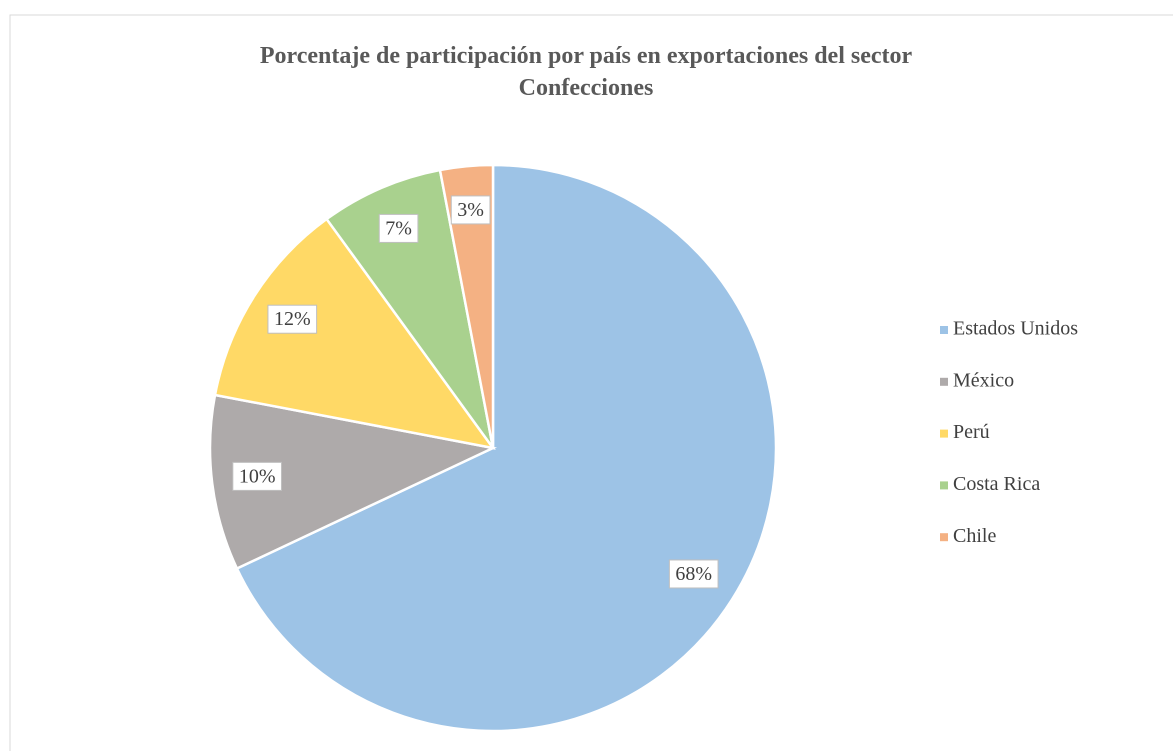  What do you see at coordinates (971, 432) in the screenshot?
I see `legend-label: Perú` at bounding box center [971, 432].